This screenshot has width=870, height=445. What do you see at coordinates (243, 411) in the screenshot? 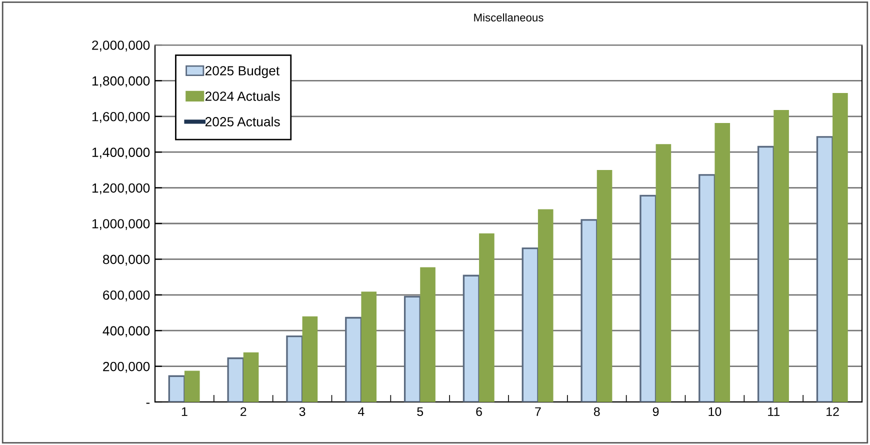
I see `x-tick-label: 2` at bounding box center [243, 411].